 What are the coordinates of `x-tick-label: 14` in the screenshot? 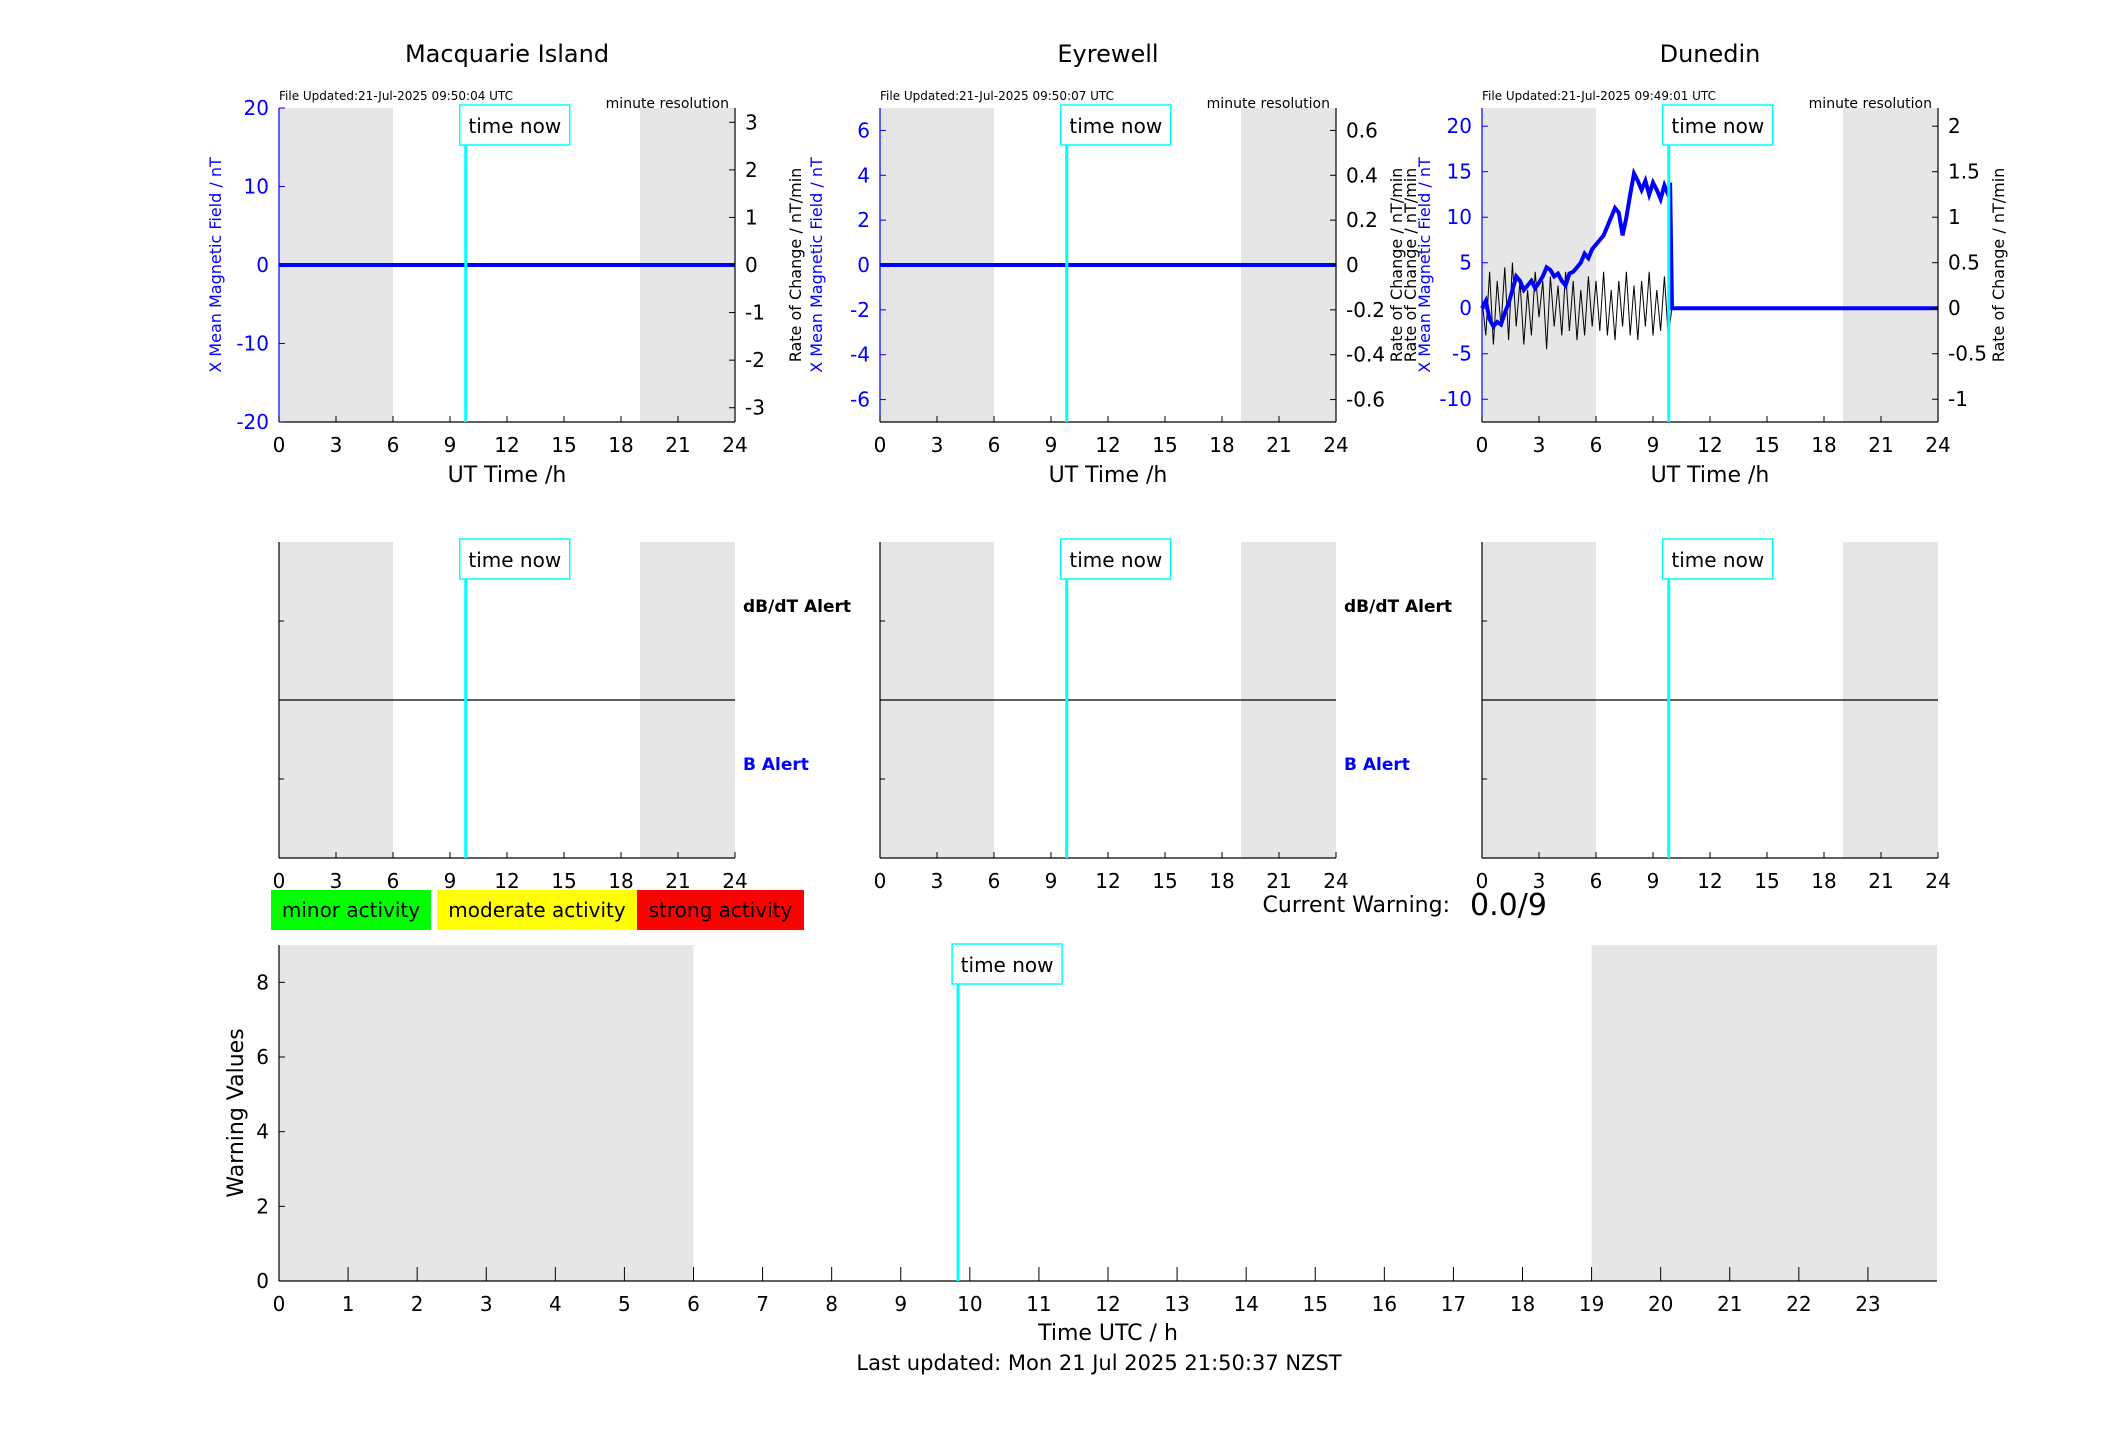 It's located at (1245, 1304).